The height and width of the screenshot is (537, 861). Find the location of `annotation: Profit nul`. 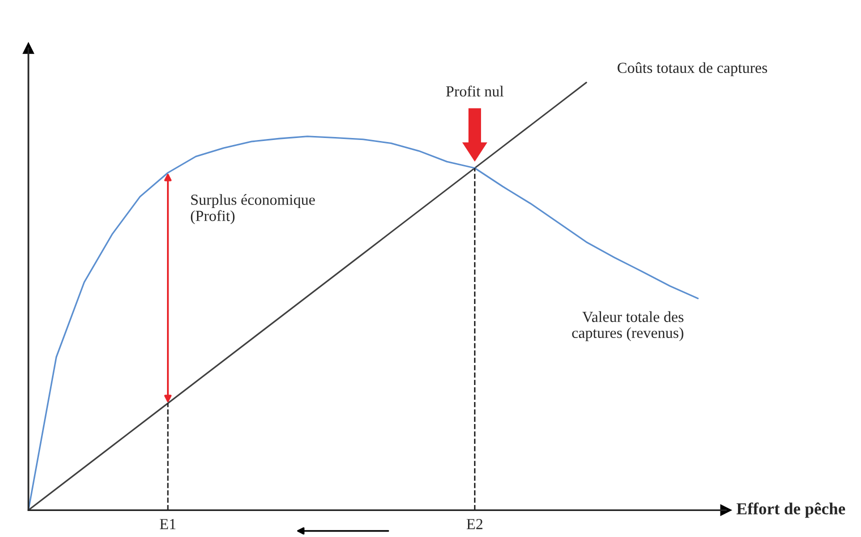

annotation: Profit nul is located at coordinates (475, 91).